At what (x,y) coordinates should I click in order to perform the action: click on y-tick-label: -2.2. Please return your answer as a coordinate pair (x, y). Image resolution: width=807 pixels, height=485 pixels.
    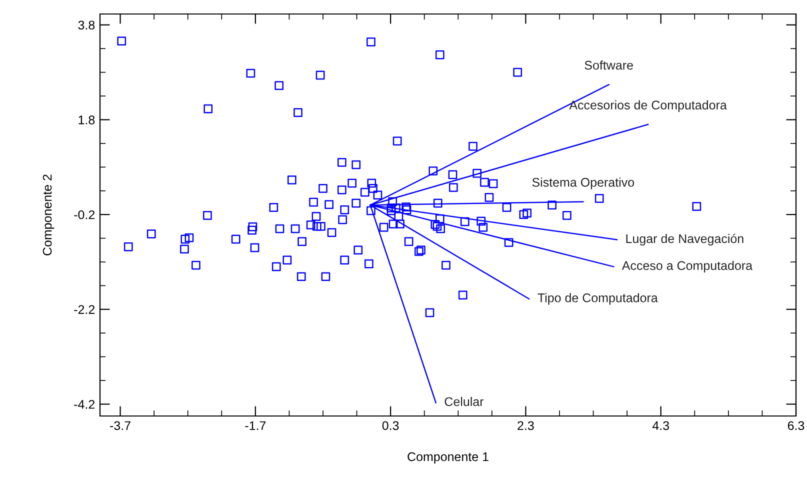
    Looking at the image, I should click on (84, 309).